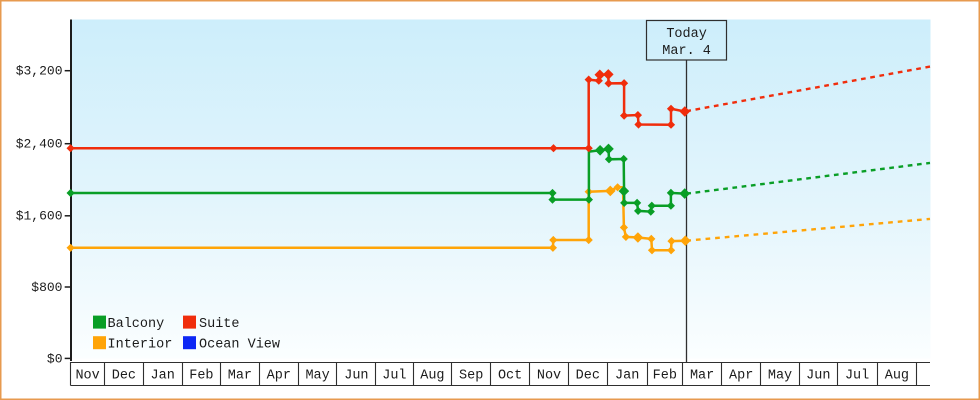  I want to click on svg-text: Sep, so click(471, 375).